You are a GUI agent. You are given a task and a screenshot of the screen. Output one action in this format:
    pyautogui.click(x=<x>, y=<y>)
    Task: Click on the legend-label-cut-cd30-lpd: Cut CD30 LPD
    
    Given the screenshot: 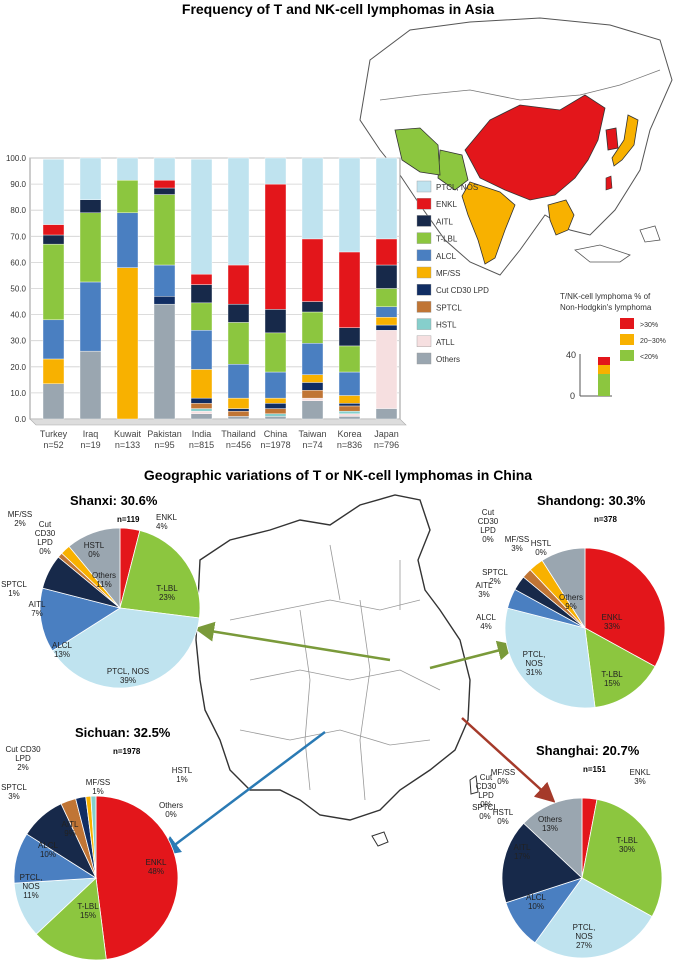 What is the action you would take?
    pyautogui.click(x=462, y=290)
    